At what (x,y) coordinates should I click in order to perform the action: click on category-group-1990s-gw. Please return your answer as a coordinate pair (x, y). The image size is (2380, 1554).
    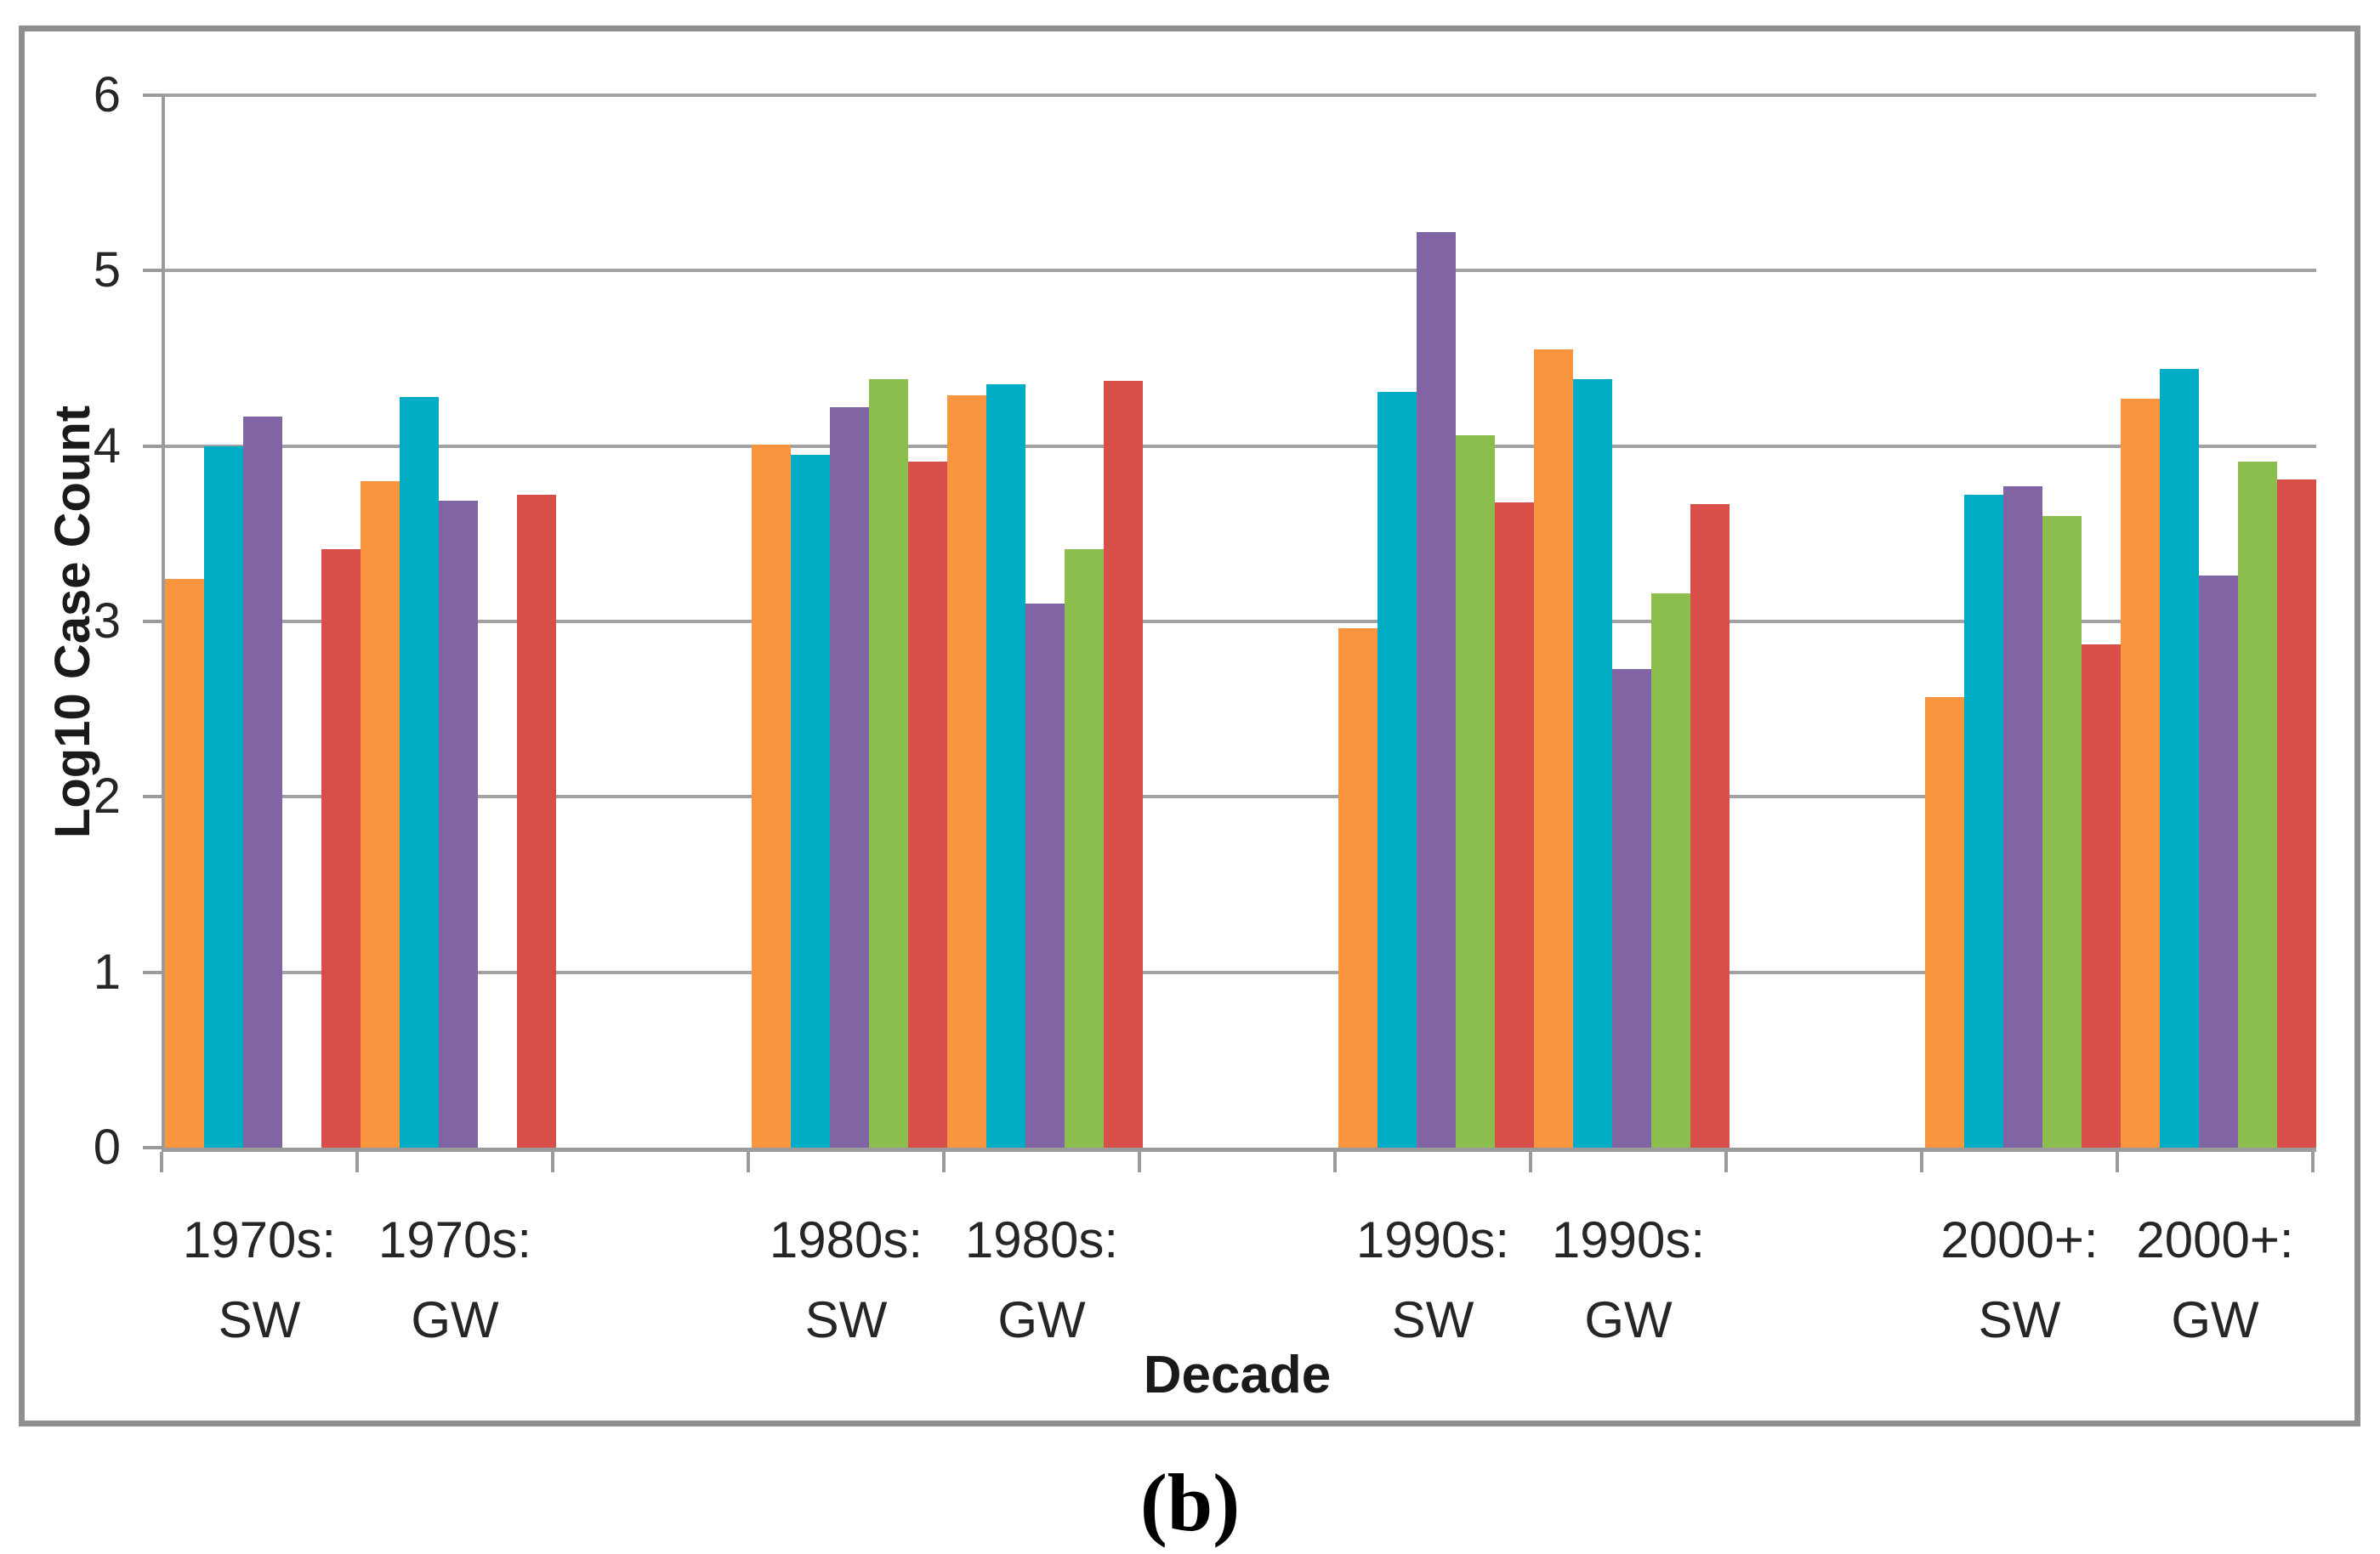
    Looking at the image, I should click on (1632, 621).